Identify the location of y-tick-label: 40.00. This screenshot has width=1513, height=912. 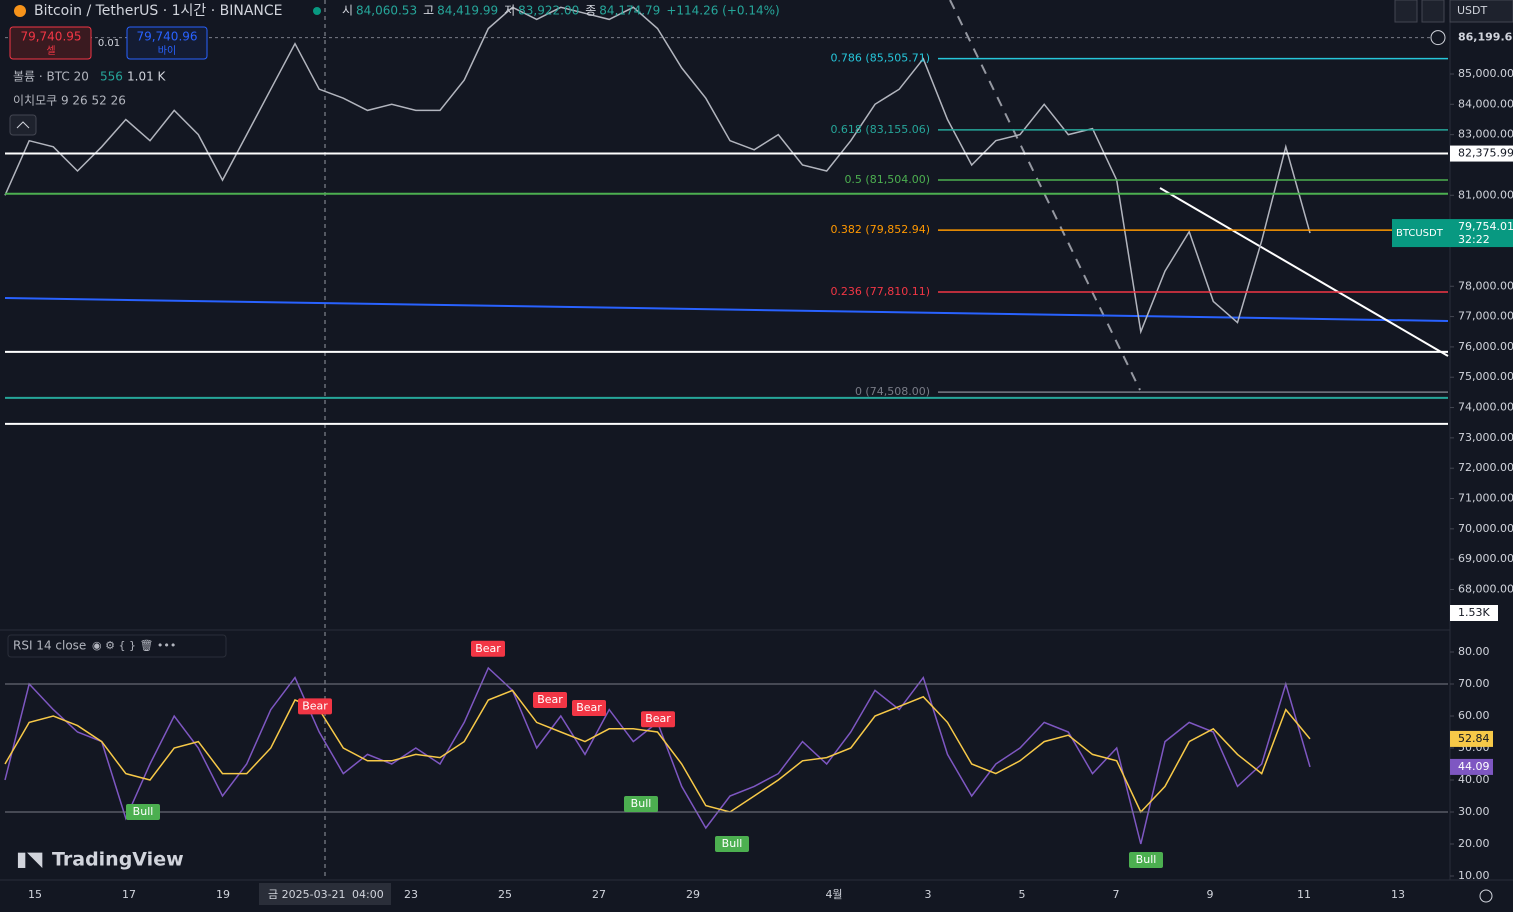
(1474, 779).